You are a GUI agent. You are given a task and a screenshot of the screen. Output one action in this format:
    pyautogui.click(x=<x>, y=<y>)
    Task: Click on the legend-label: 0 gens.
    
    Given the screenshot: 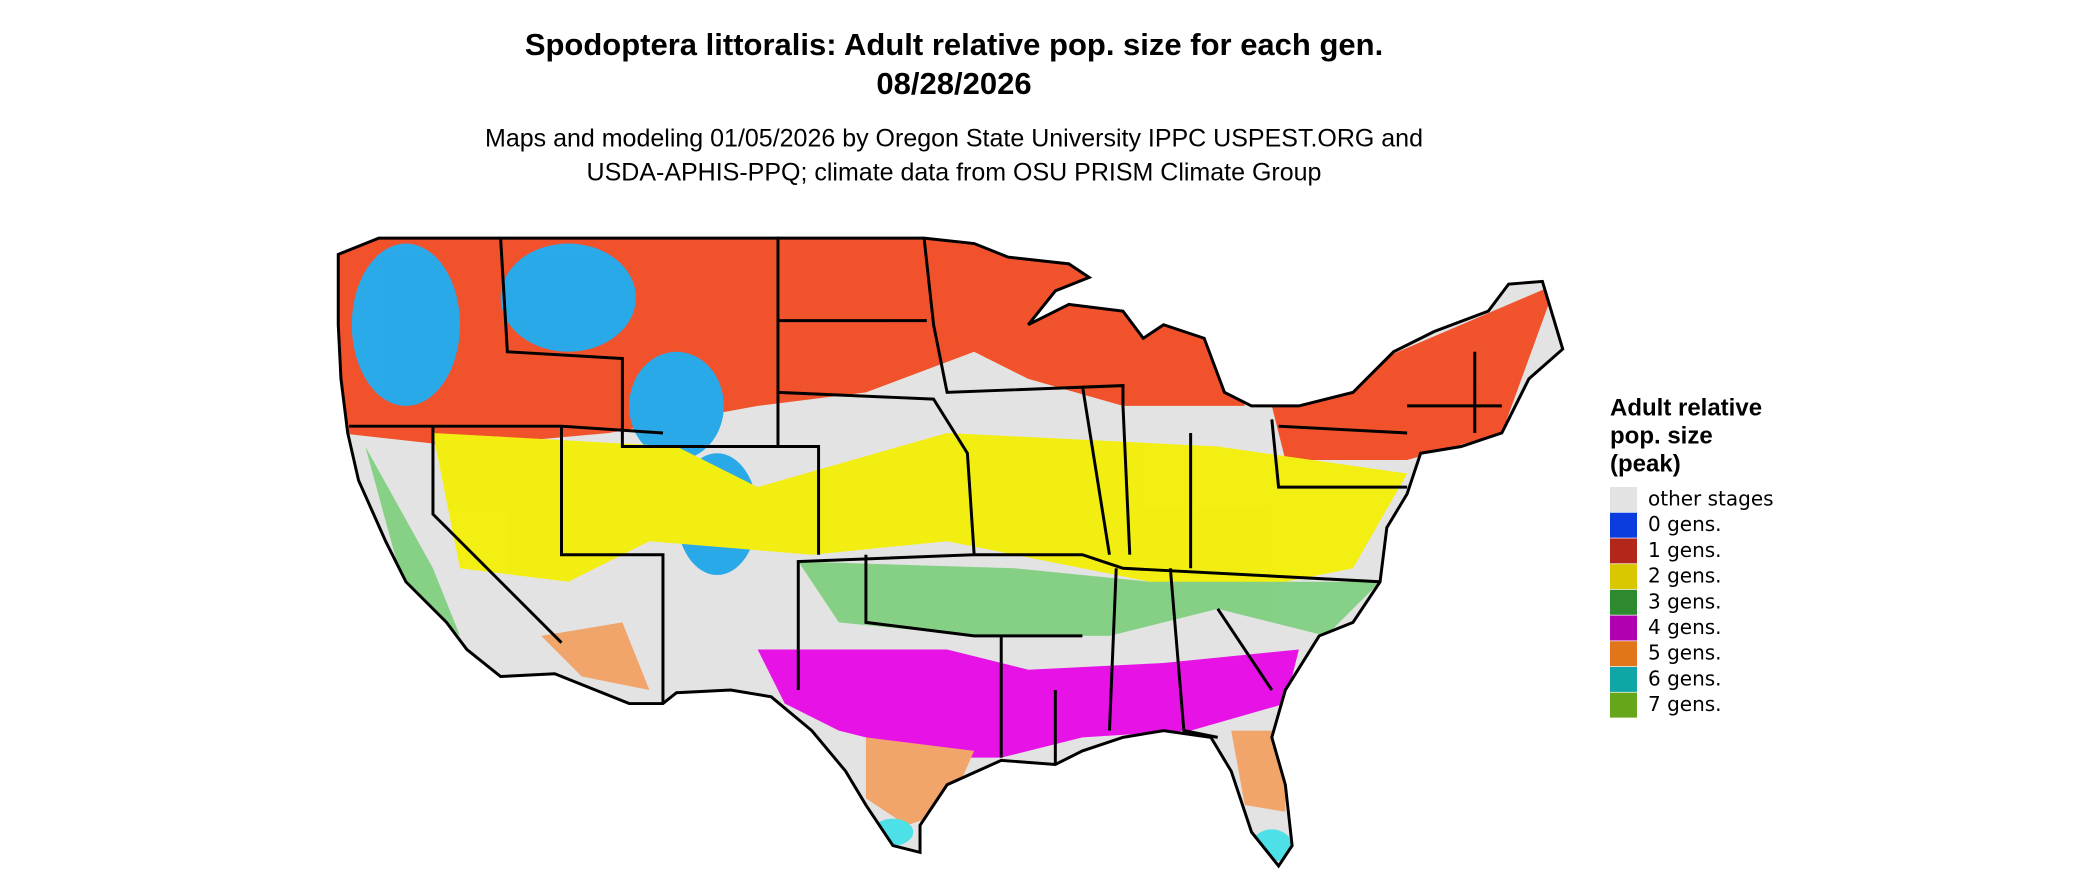 What is the action you would take?
    pyautogui.click(x=1685, y=524)
    